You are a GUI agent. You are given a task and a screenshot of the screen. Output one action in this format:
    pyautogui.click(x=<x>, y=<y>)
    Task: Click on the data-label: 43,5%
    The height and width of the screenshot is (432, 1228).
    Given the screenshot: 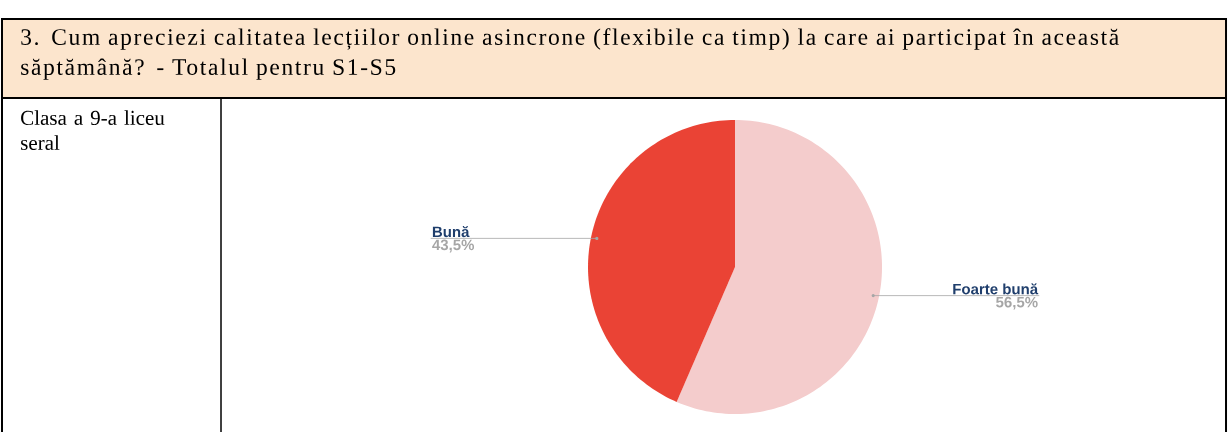 What is the action you would take?
    pyautogui.click(x=453, y=246)
    